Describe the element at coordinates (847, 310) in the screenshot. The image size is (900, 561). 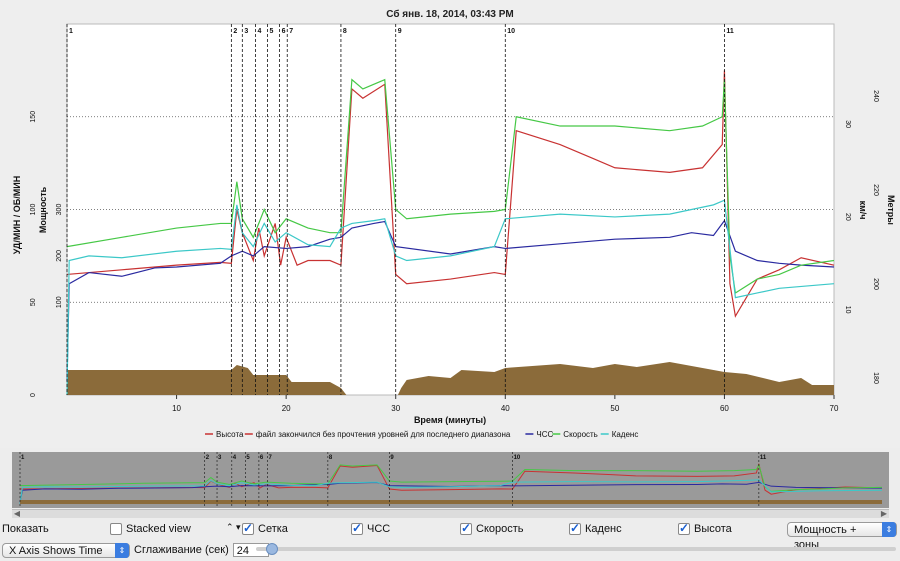
I see `speed-tick-label: 10` at that location.